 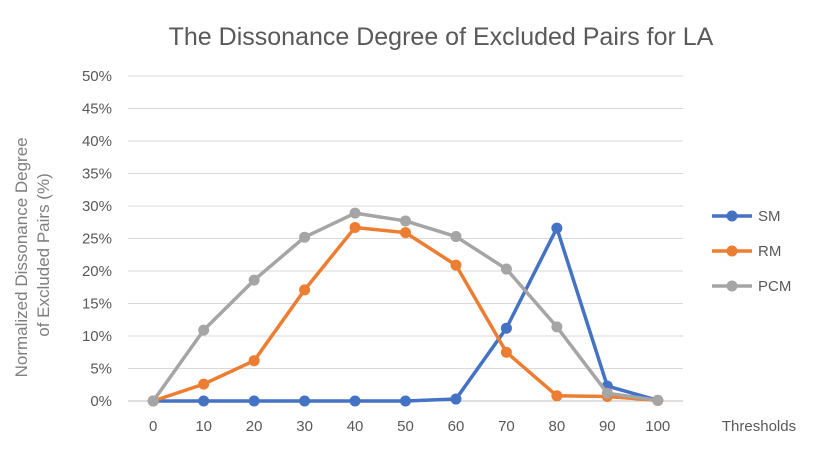 I want to click on x-tick-label: 50, so click(x=405, y=426).